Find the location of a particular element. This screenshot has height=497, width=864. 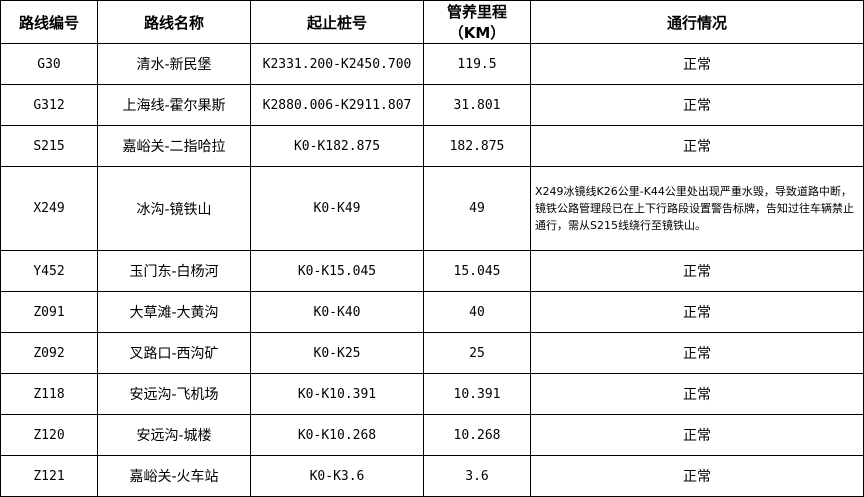

cell-route-name: 清水-新民堡 is located at coordinates (174, 64).